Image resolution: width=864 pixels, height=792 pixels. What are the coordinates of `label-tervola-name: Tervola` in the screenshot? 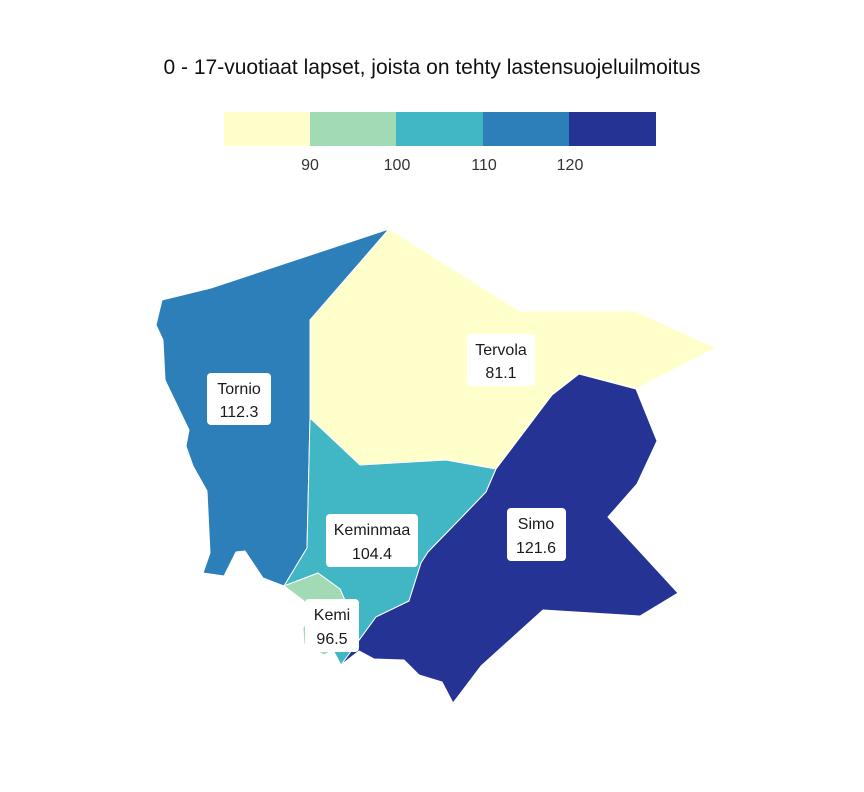 It's located at (501, 350).